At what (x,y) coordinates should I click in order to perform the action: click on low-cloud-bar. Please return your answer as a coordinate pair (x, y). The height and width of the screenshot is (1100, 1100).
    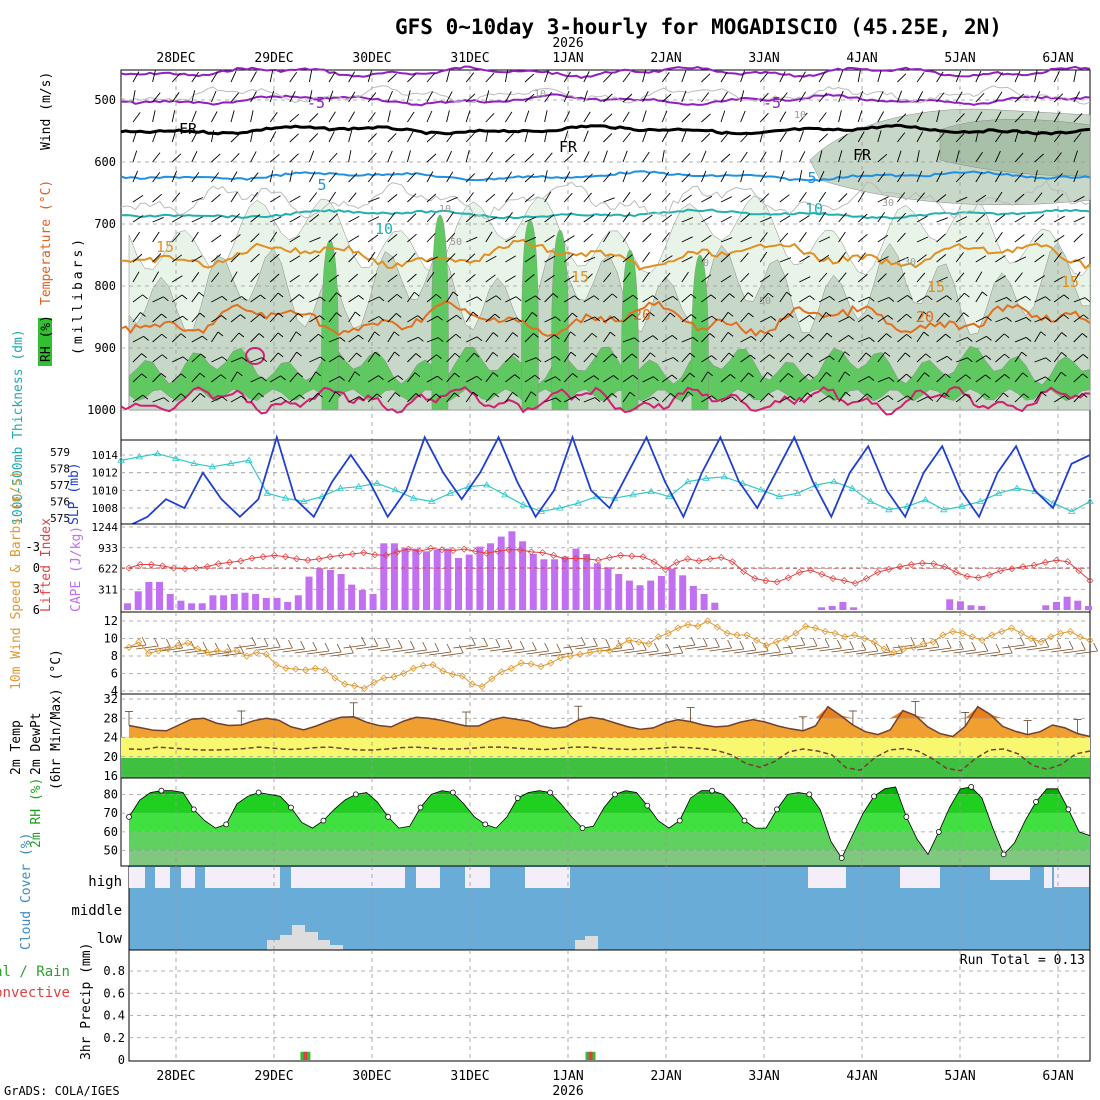
    Looking at the image, I should click on (336, 947).